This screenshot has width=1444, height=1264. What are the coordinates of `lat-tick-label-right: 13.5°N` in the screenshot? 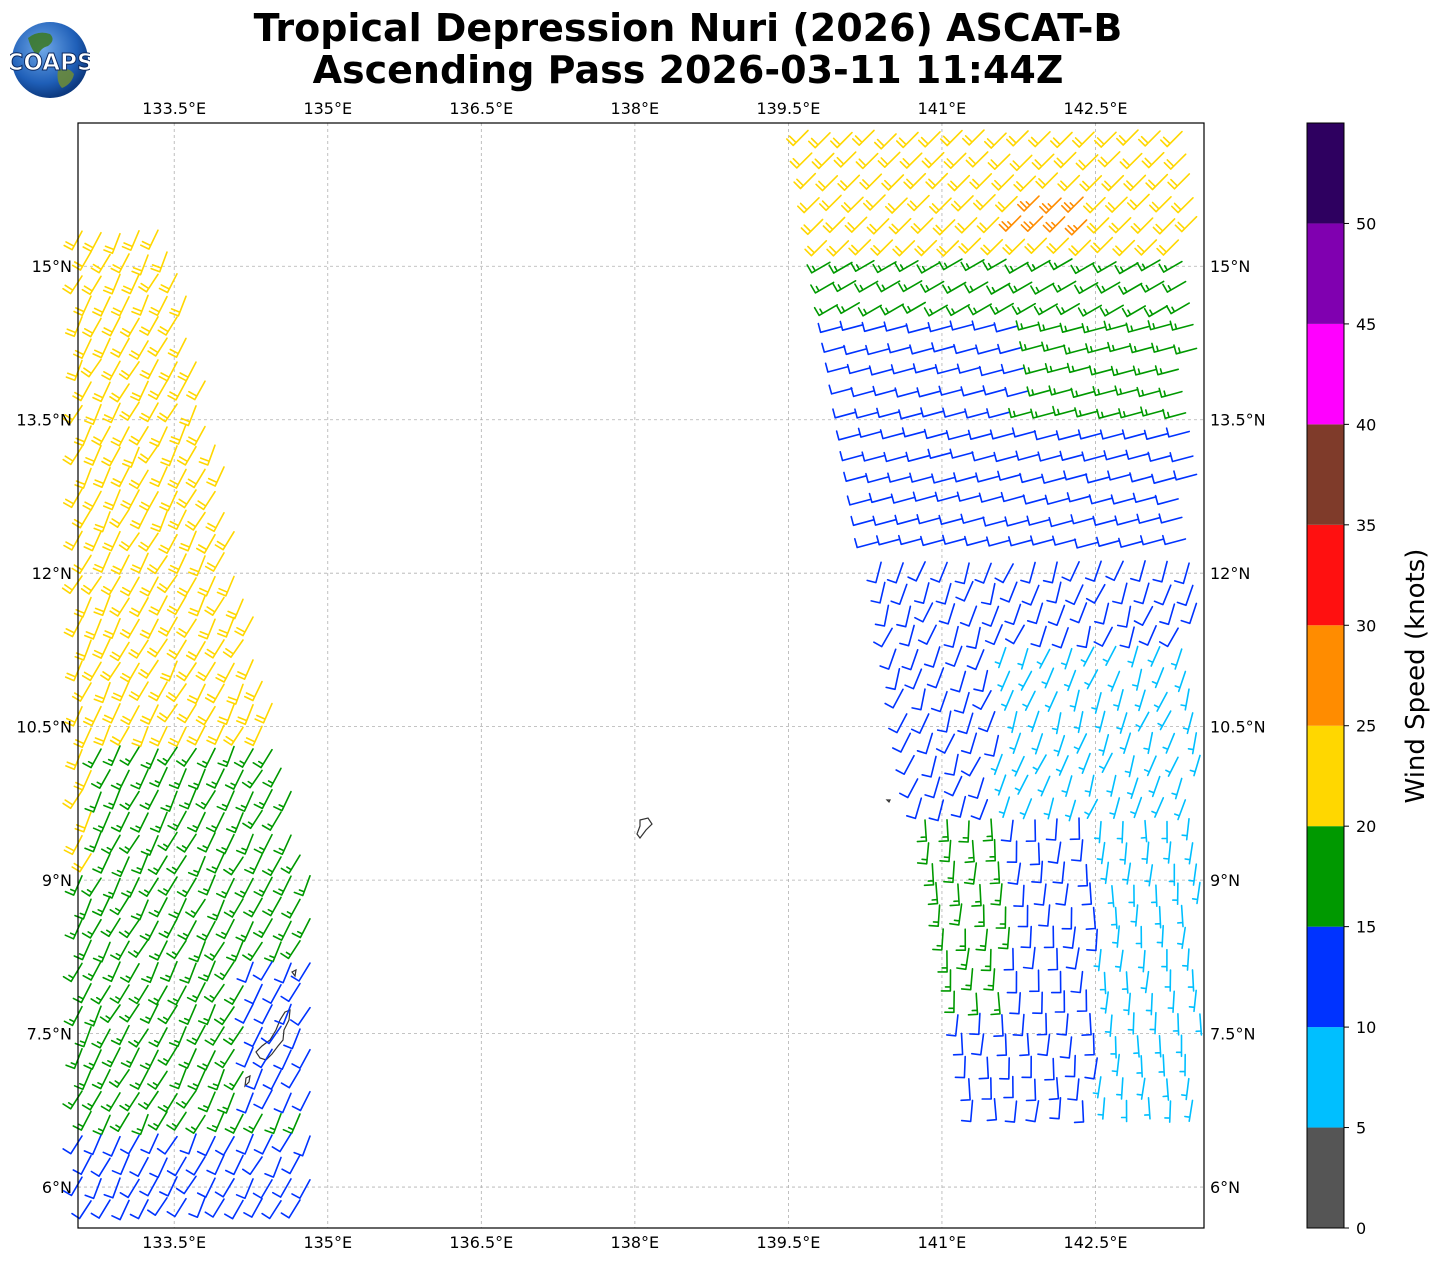 It's located at (1238, 420).